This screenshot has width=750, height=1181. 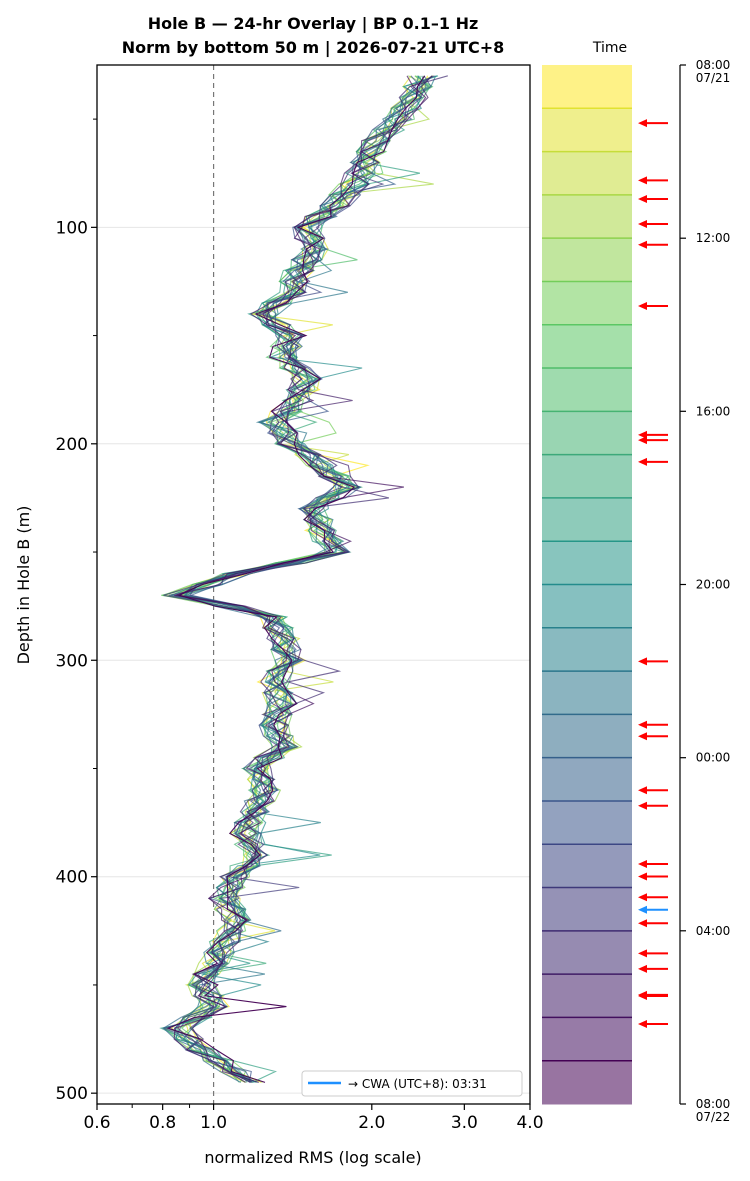 What do you see at coordinates (653, 573) in the screenshot?
I see `event-arrows` at bounding box center [653, 573].